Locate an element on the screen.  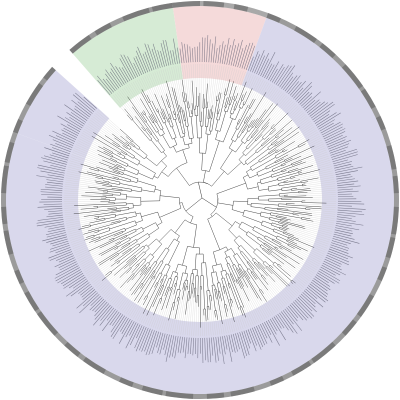
clade-band-segment is located at coordinates (305, 34).